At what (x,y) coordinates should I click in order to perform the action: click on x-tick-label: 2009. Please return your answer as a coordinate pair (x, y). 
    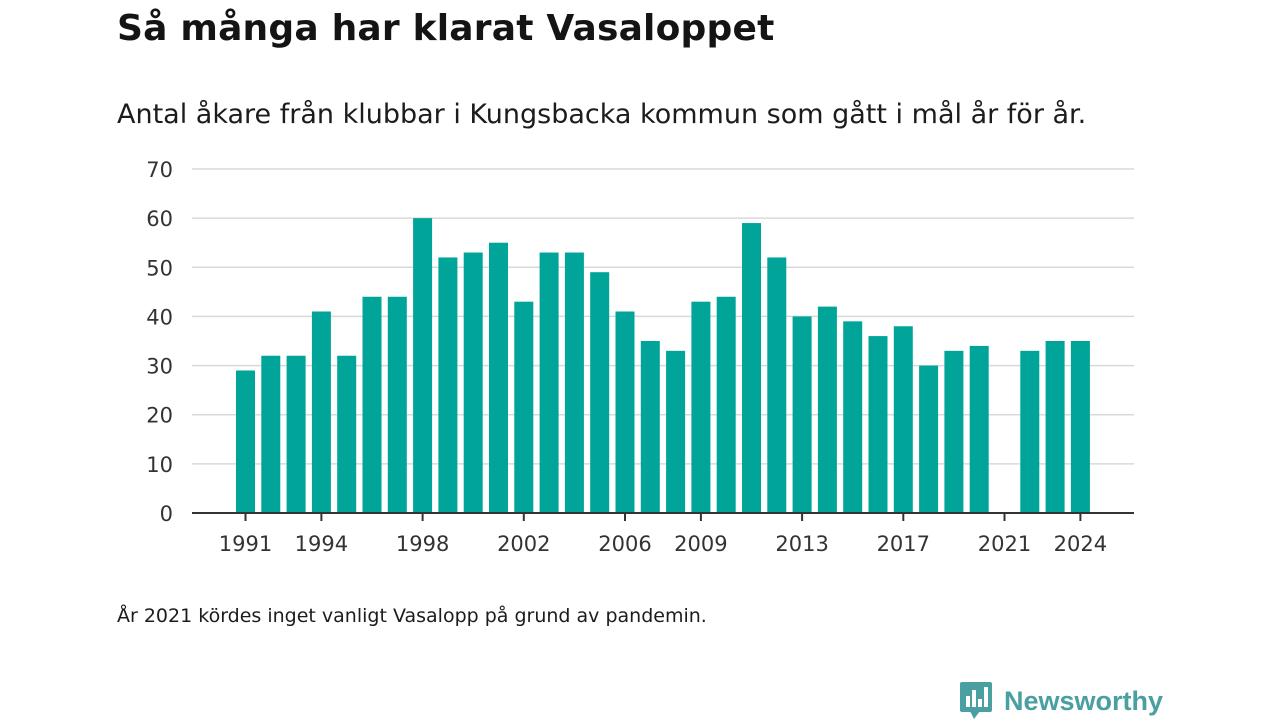
    Looking at the image, I should click on (700, 544).